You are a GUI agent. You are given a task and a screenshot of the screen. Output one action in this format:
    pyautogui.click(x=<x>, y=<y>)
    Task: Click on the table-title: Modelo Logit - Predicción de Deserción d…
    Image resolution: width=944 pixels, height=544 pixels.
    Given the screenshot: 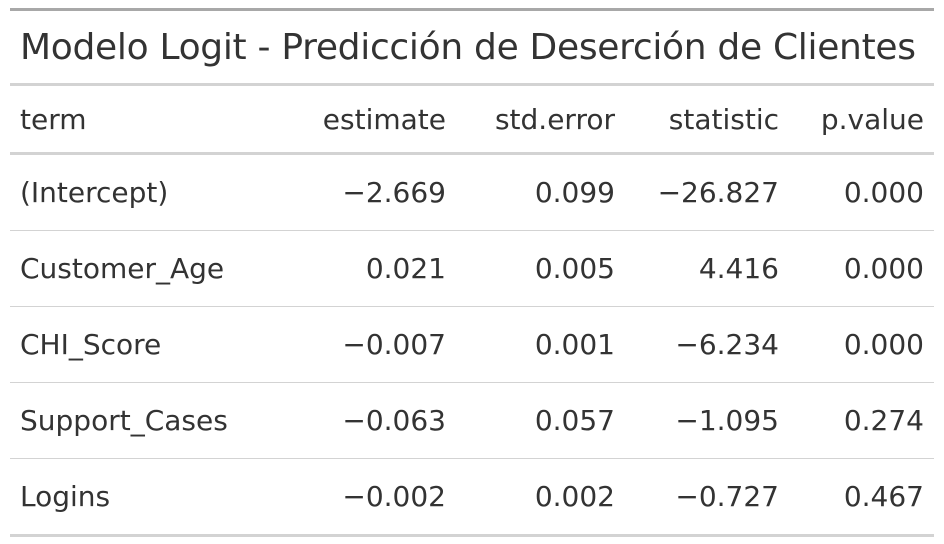 What is the action you would take?
    pyautogui.click(x=472, y=47)
    